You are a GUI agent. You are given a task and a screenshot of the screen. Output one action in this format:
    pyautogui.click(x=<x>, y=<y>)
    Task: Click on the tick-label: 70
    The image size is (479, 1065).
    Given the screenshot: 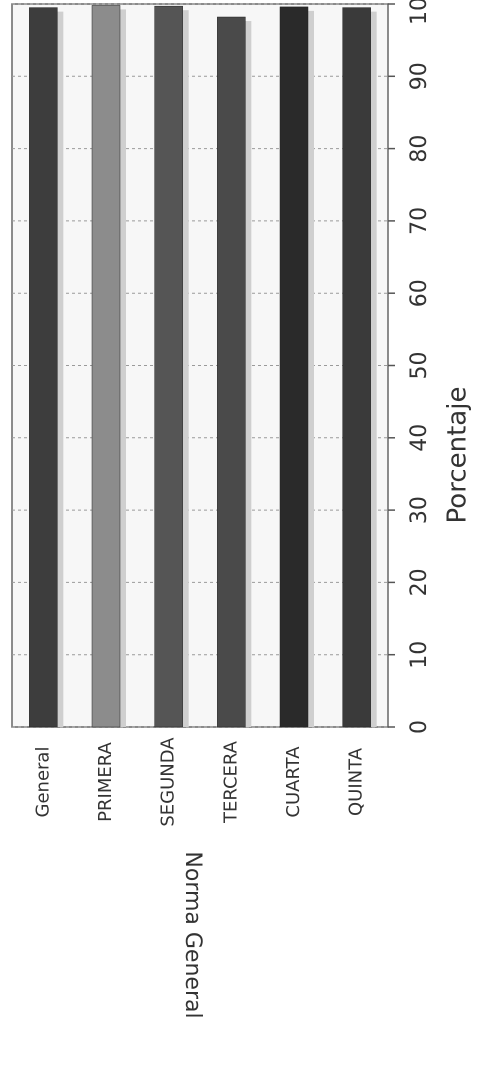 What is the action you would take?
    pyautogui.click(x=419, y=221)
    